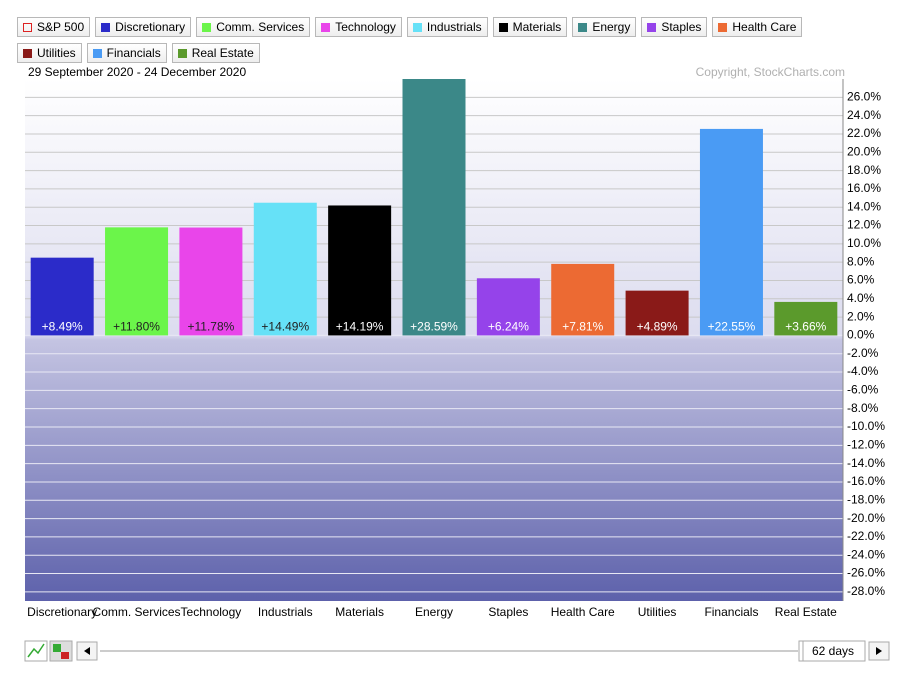 The width and height of the screenshot is (912, 676). I want to click on legend-label: S&P 500, so click(61, 27).